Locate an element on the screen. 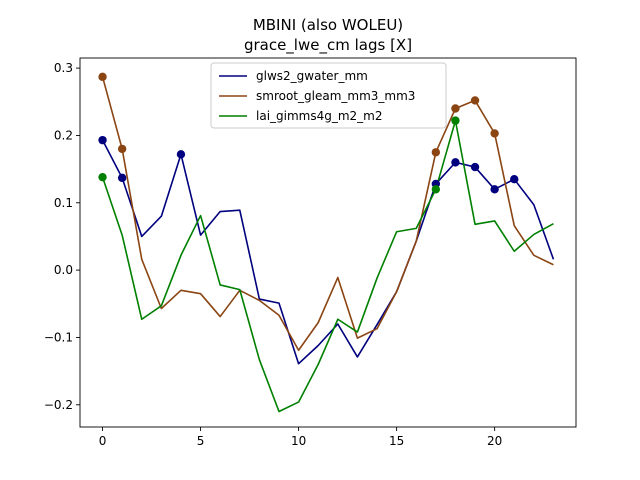 This screenshot has height=480, width=640. x-tick-label: 10 is located at coordinates (298, 441).